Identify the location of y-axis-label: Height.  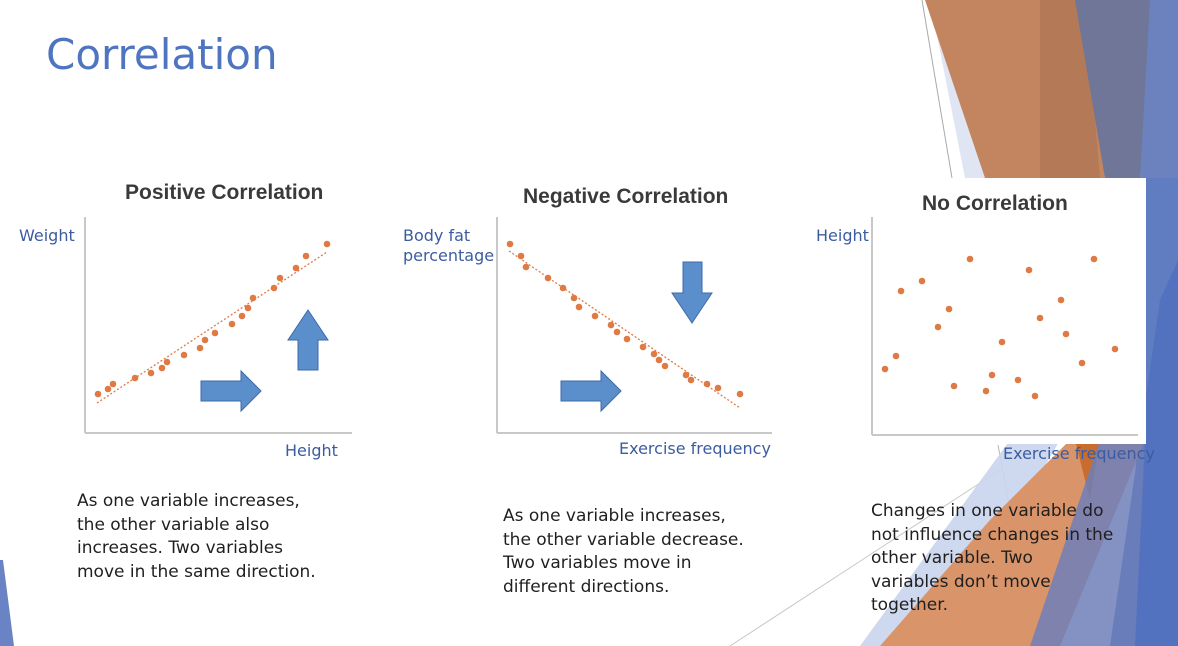
(842, 235).